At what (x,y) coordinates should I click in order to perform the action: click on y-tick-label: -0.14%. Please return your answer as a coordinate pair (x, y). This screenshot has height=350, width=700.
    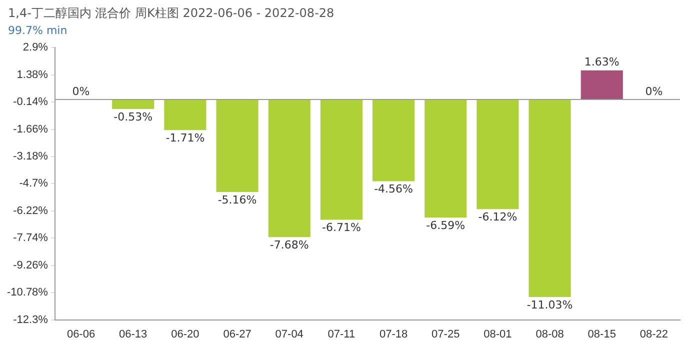
    Looking at the image, I should click on (30, 102).